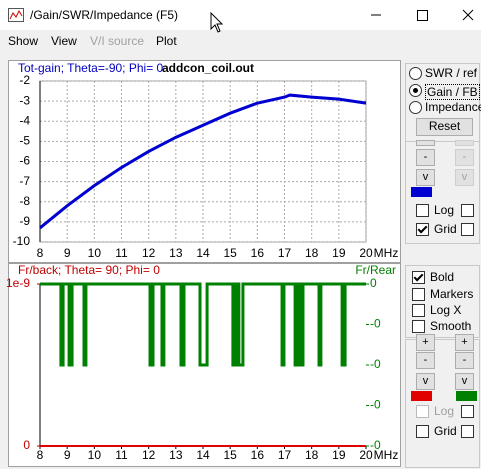 This screenshot has width=481, height=469. Describe the element at coordinates (375, 270) in the screenshot. I see `y2-axis-label: Fr/Rear` at that location.